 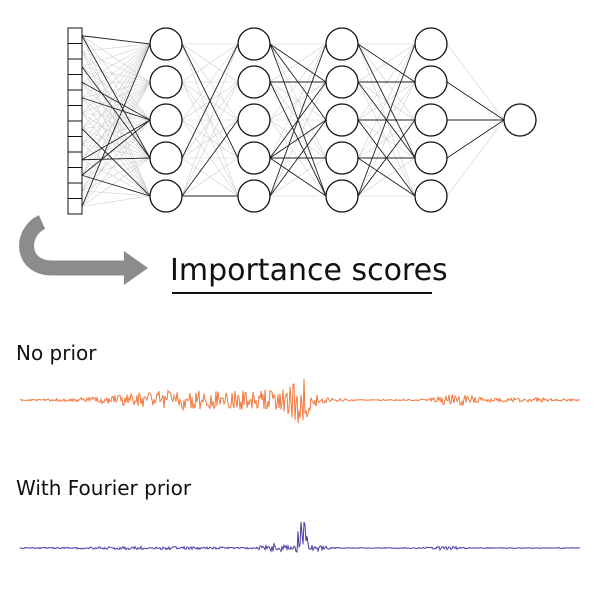 I want to click on heading: Importance scores, so click(x=309, y=270).